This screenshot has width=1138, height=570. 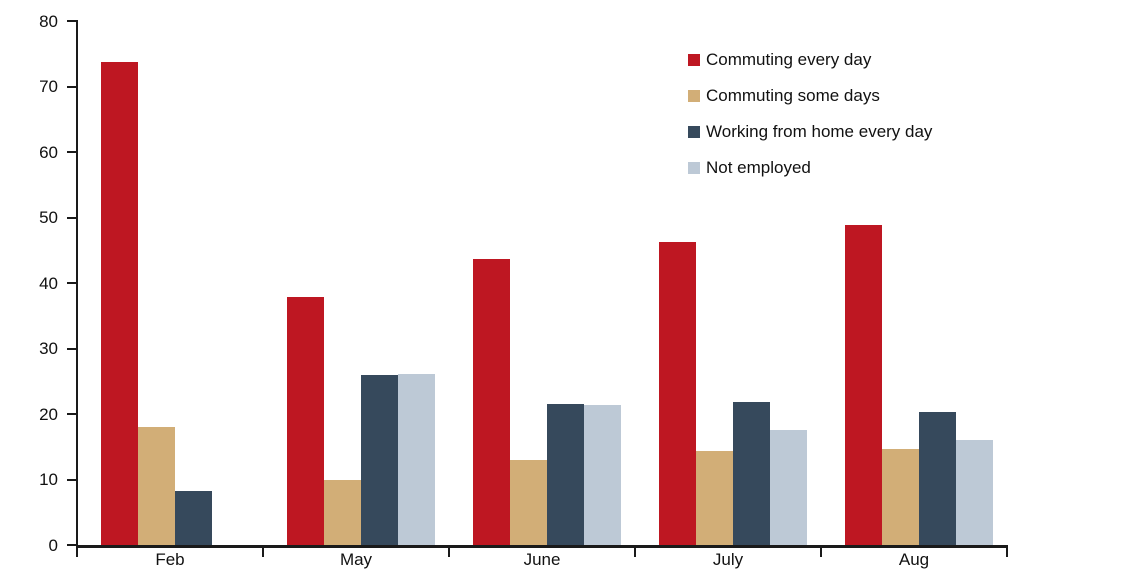 I want to click on y-axis-line, so click(x=77, y=283).